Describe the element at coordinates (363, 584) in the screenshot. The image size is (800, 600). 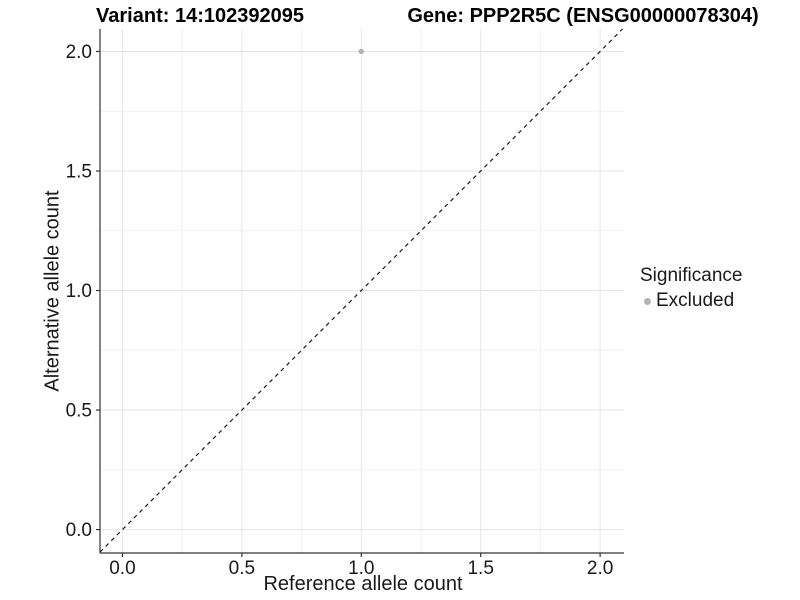
I see `x-axis-title: Reference allele count` at that location.